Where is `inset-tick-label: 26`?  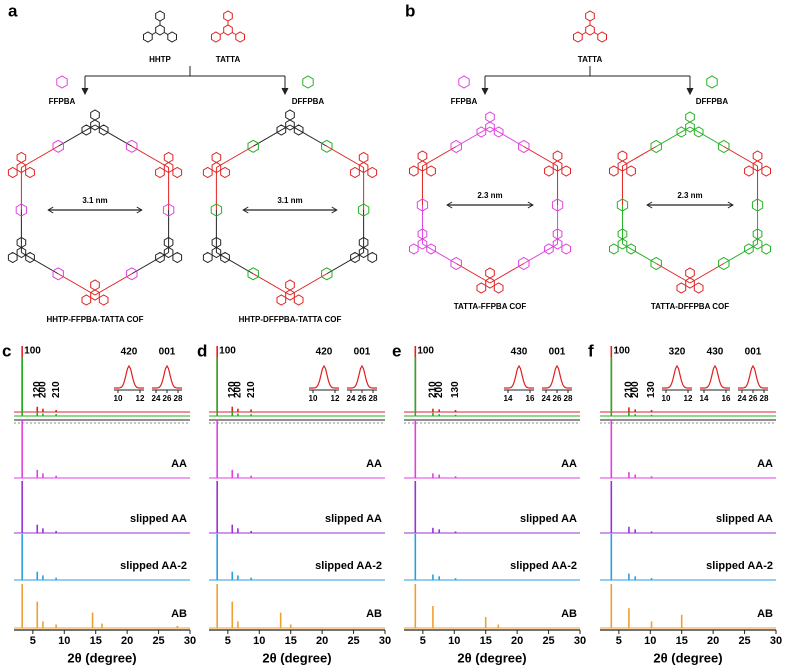 inset-tick-label: 26 is located at coordinates (362, 398).